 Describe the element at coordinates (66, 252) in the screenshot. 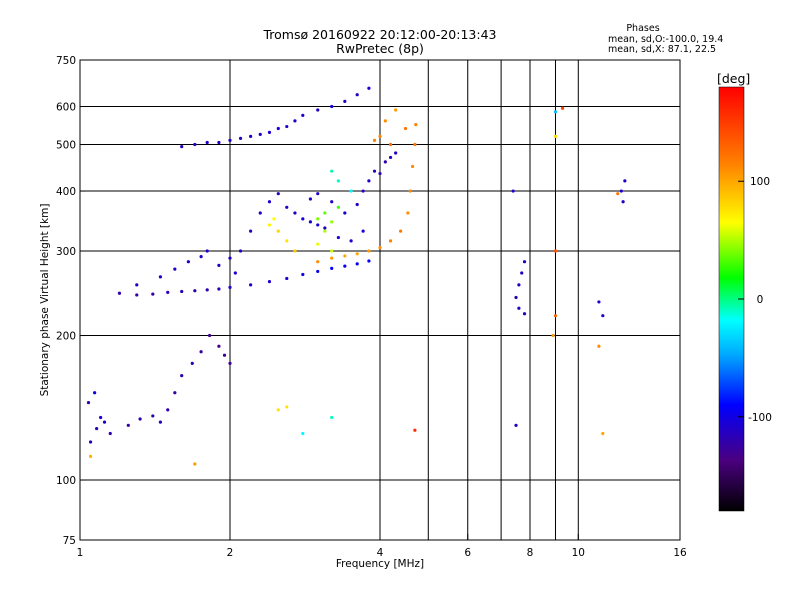

I see `y-tick-label: 300` at that location.